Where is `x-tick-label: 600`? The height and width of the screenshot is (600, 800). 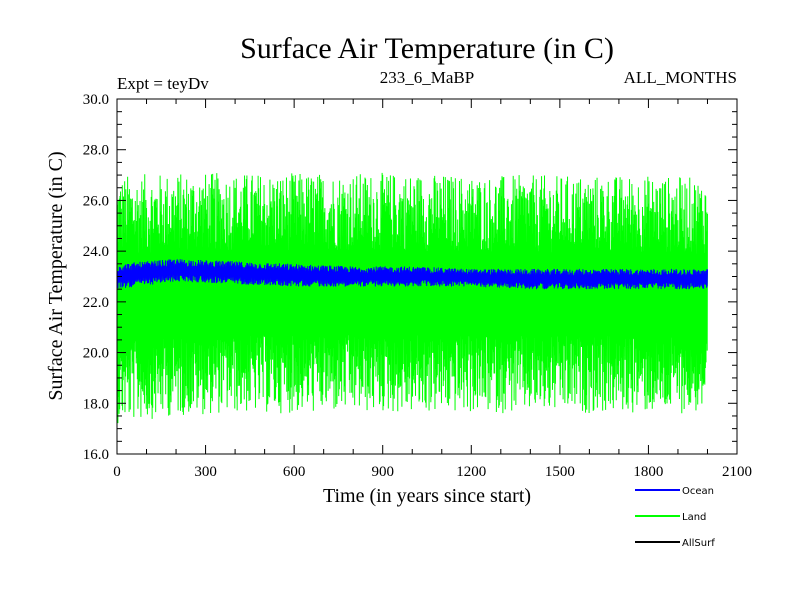
x-tick-label: 600 is located at coordinates (294, 472).